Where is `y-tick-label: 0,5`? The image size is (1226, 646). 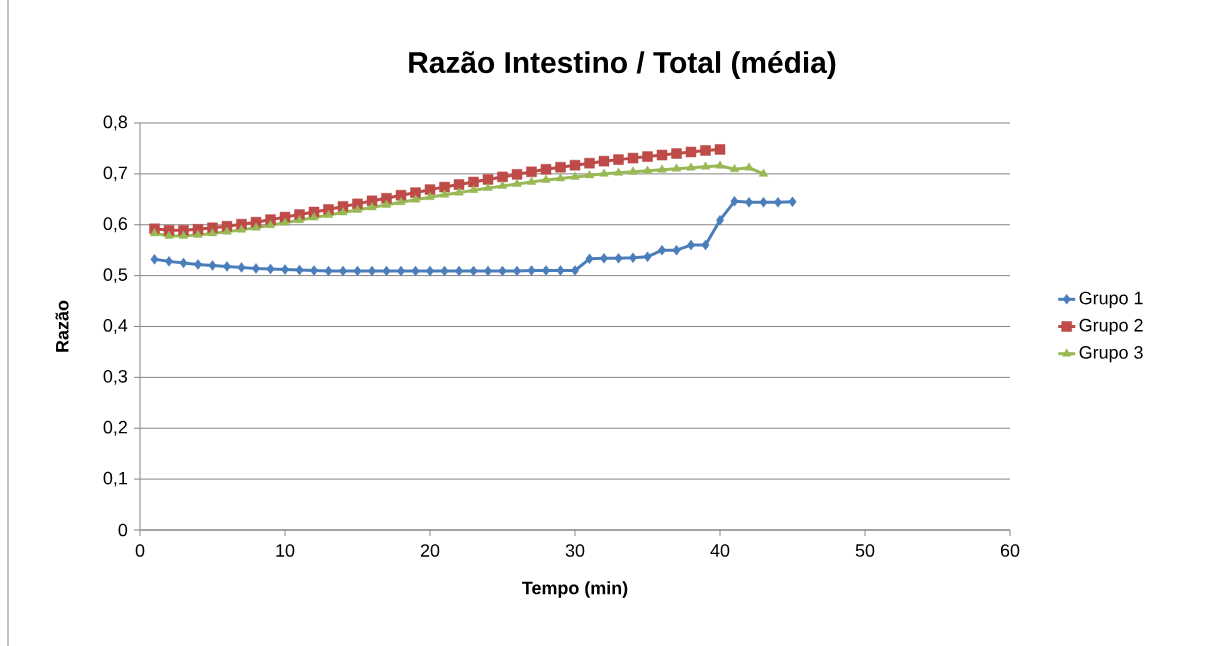 y-tick-label: 0,5 is located at coordinates (115, 276).